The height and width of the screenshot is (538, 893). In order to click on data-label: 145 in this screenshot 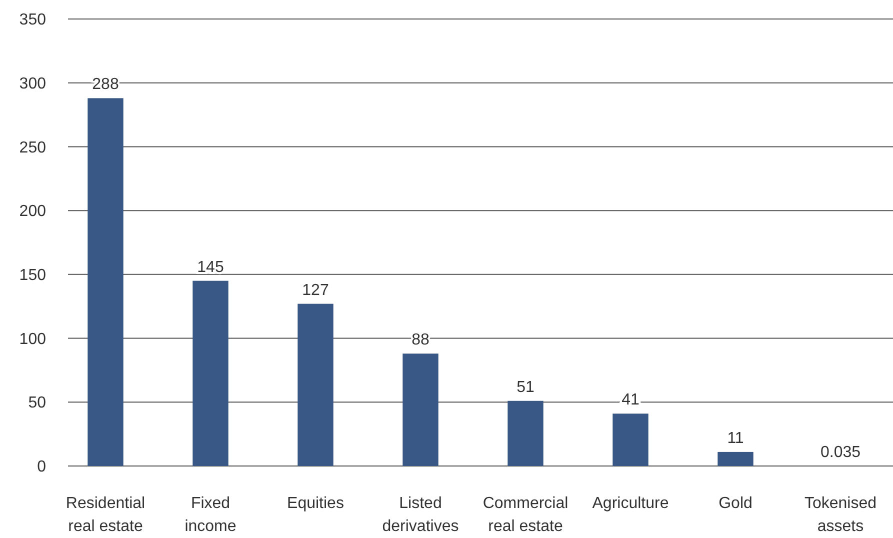, I will do `click(210, 267)`.